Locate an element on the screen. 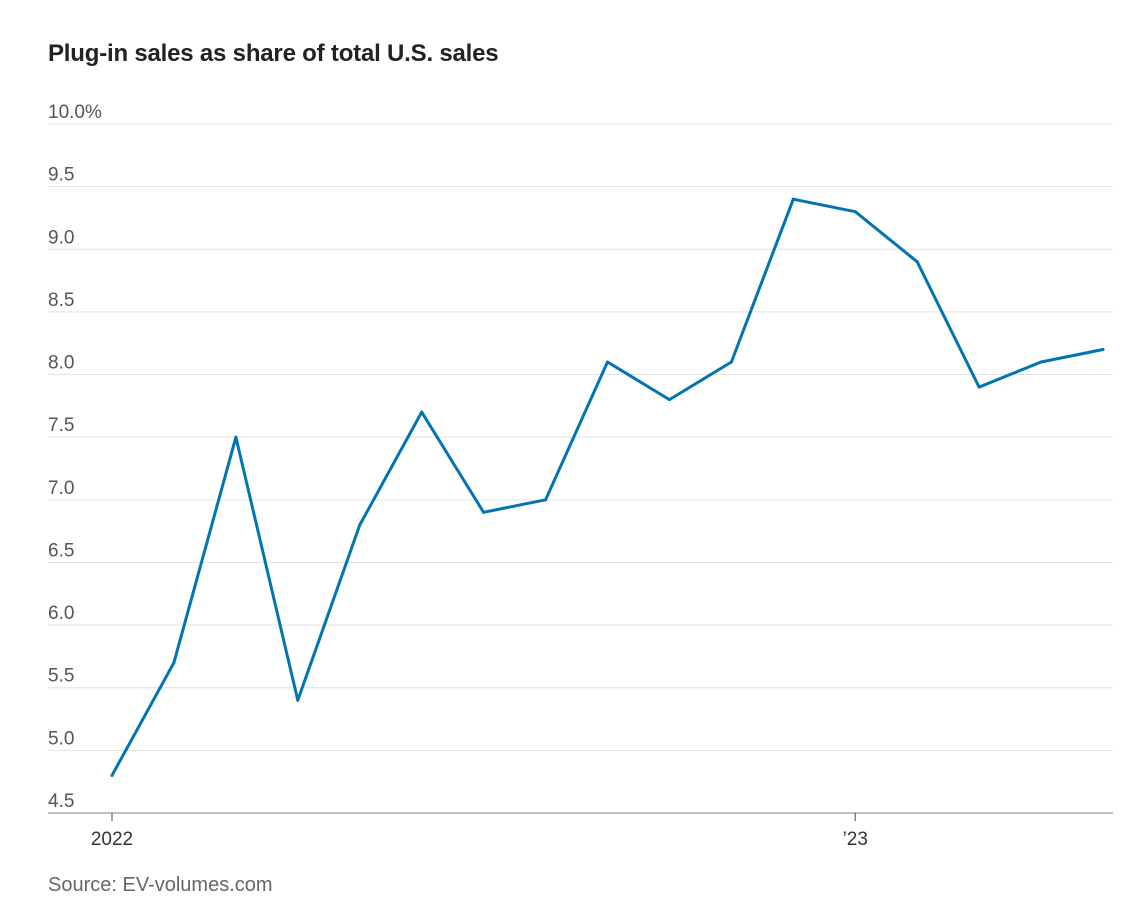 The image size is (1126, 920). y-tick-label: 8.5 is located at coordinates (61, 300).